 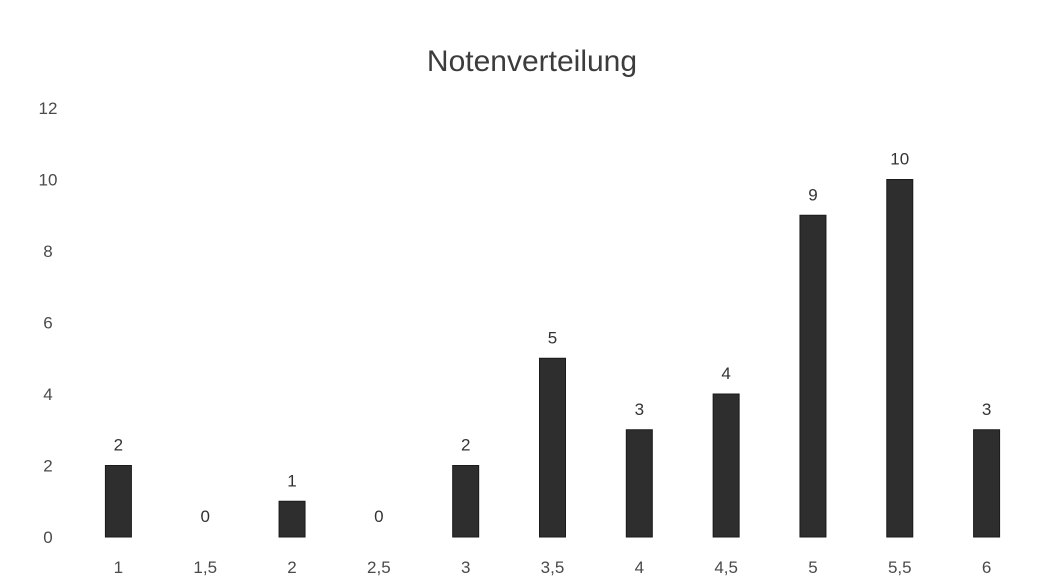 What do you see at coordinates (47, 466) in the screenshot?
I see `y-tick-label: 2` at bounding box center [47, 466].